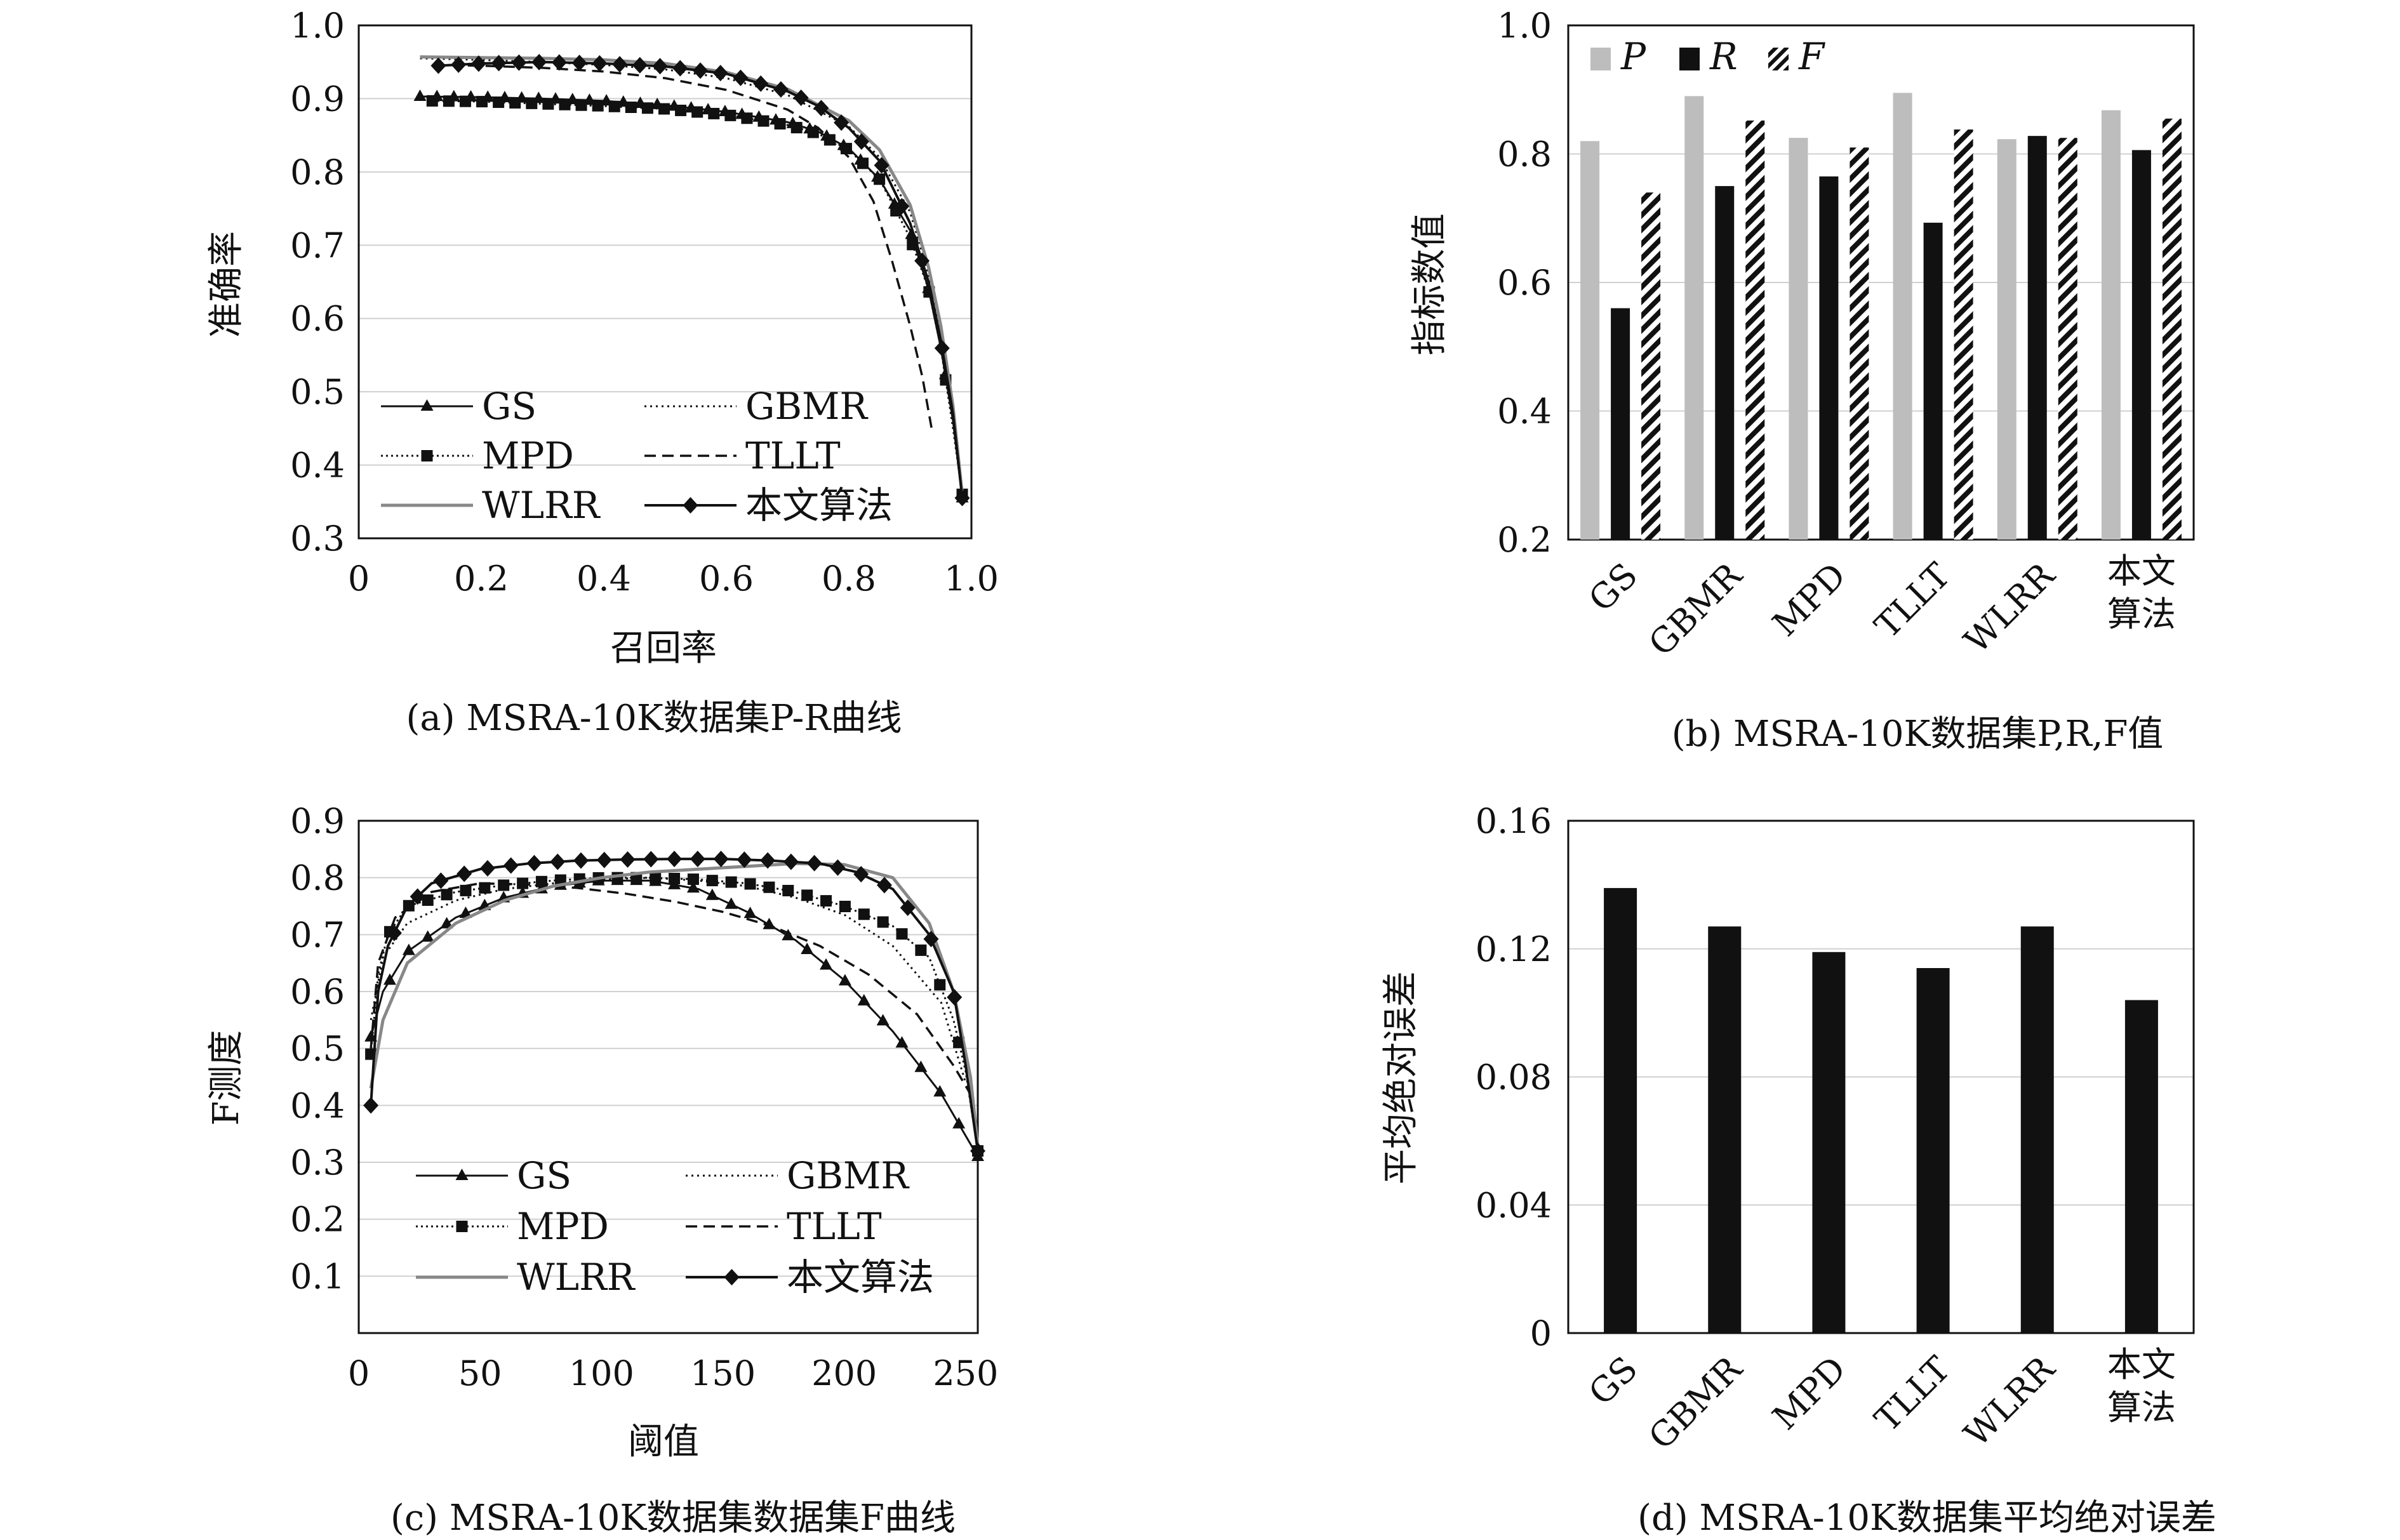  I want to click on ytick-label-b: 0.6, so click(1524, 283).